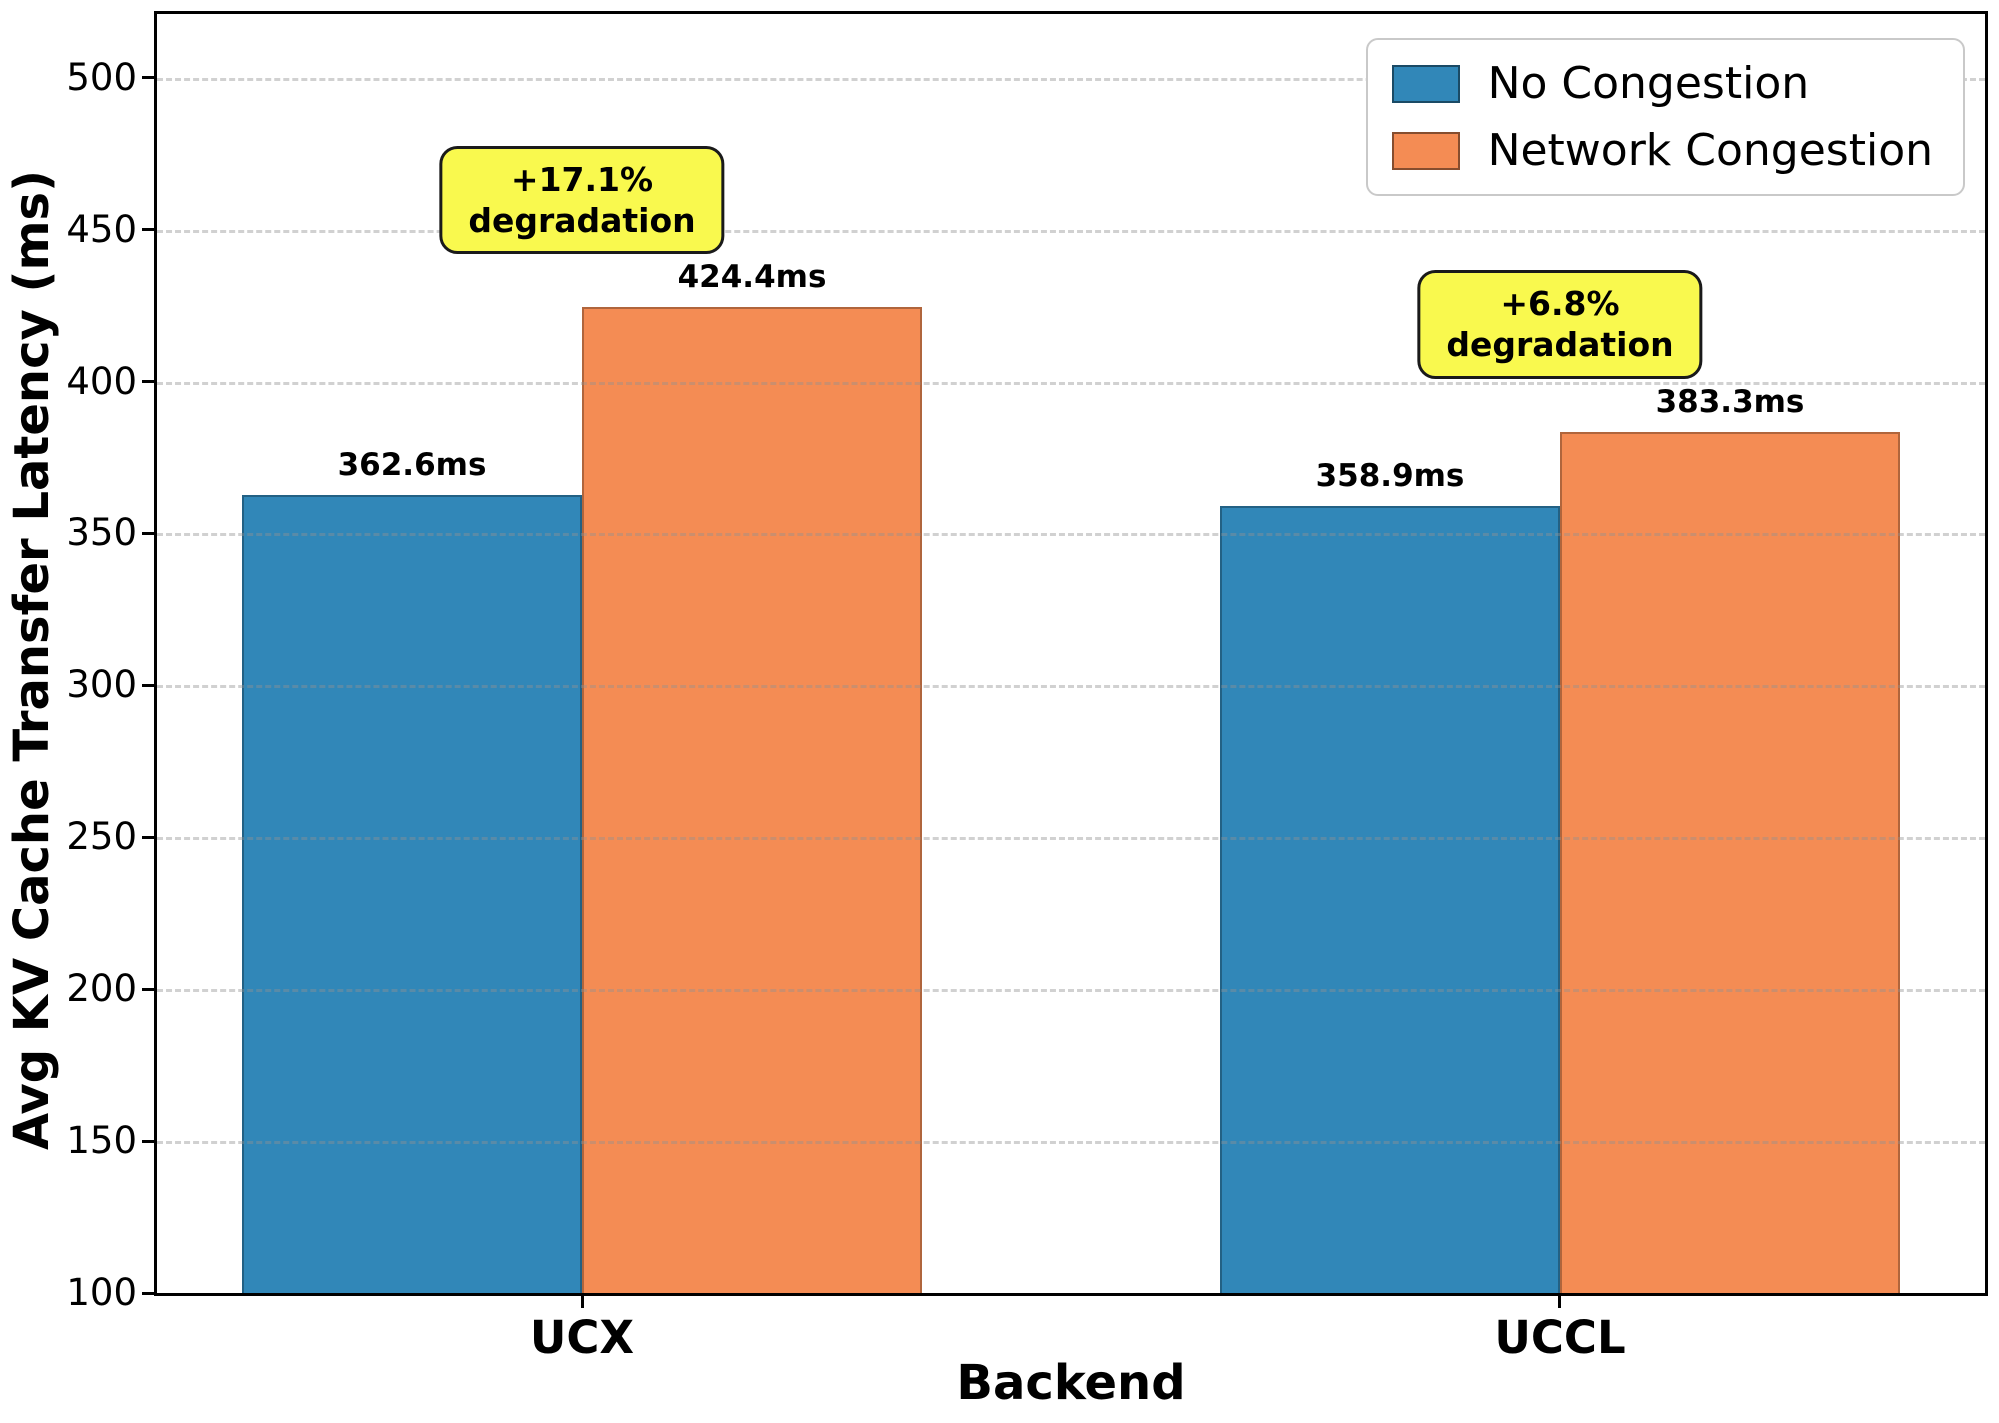 This screenshot has width=1999, height=1423. Describe the element at coordinates (101, 837) in the screenshot. I see `ytick-label-250: 250` at that location.